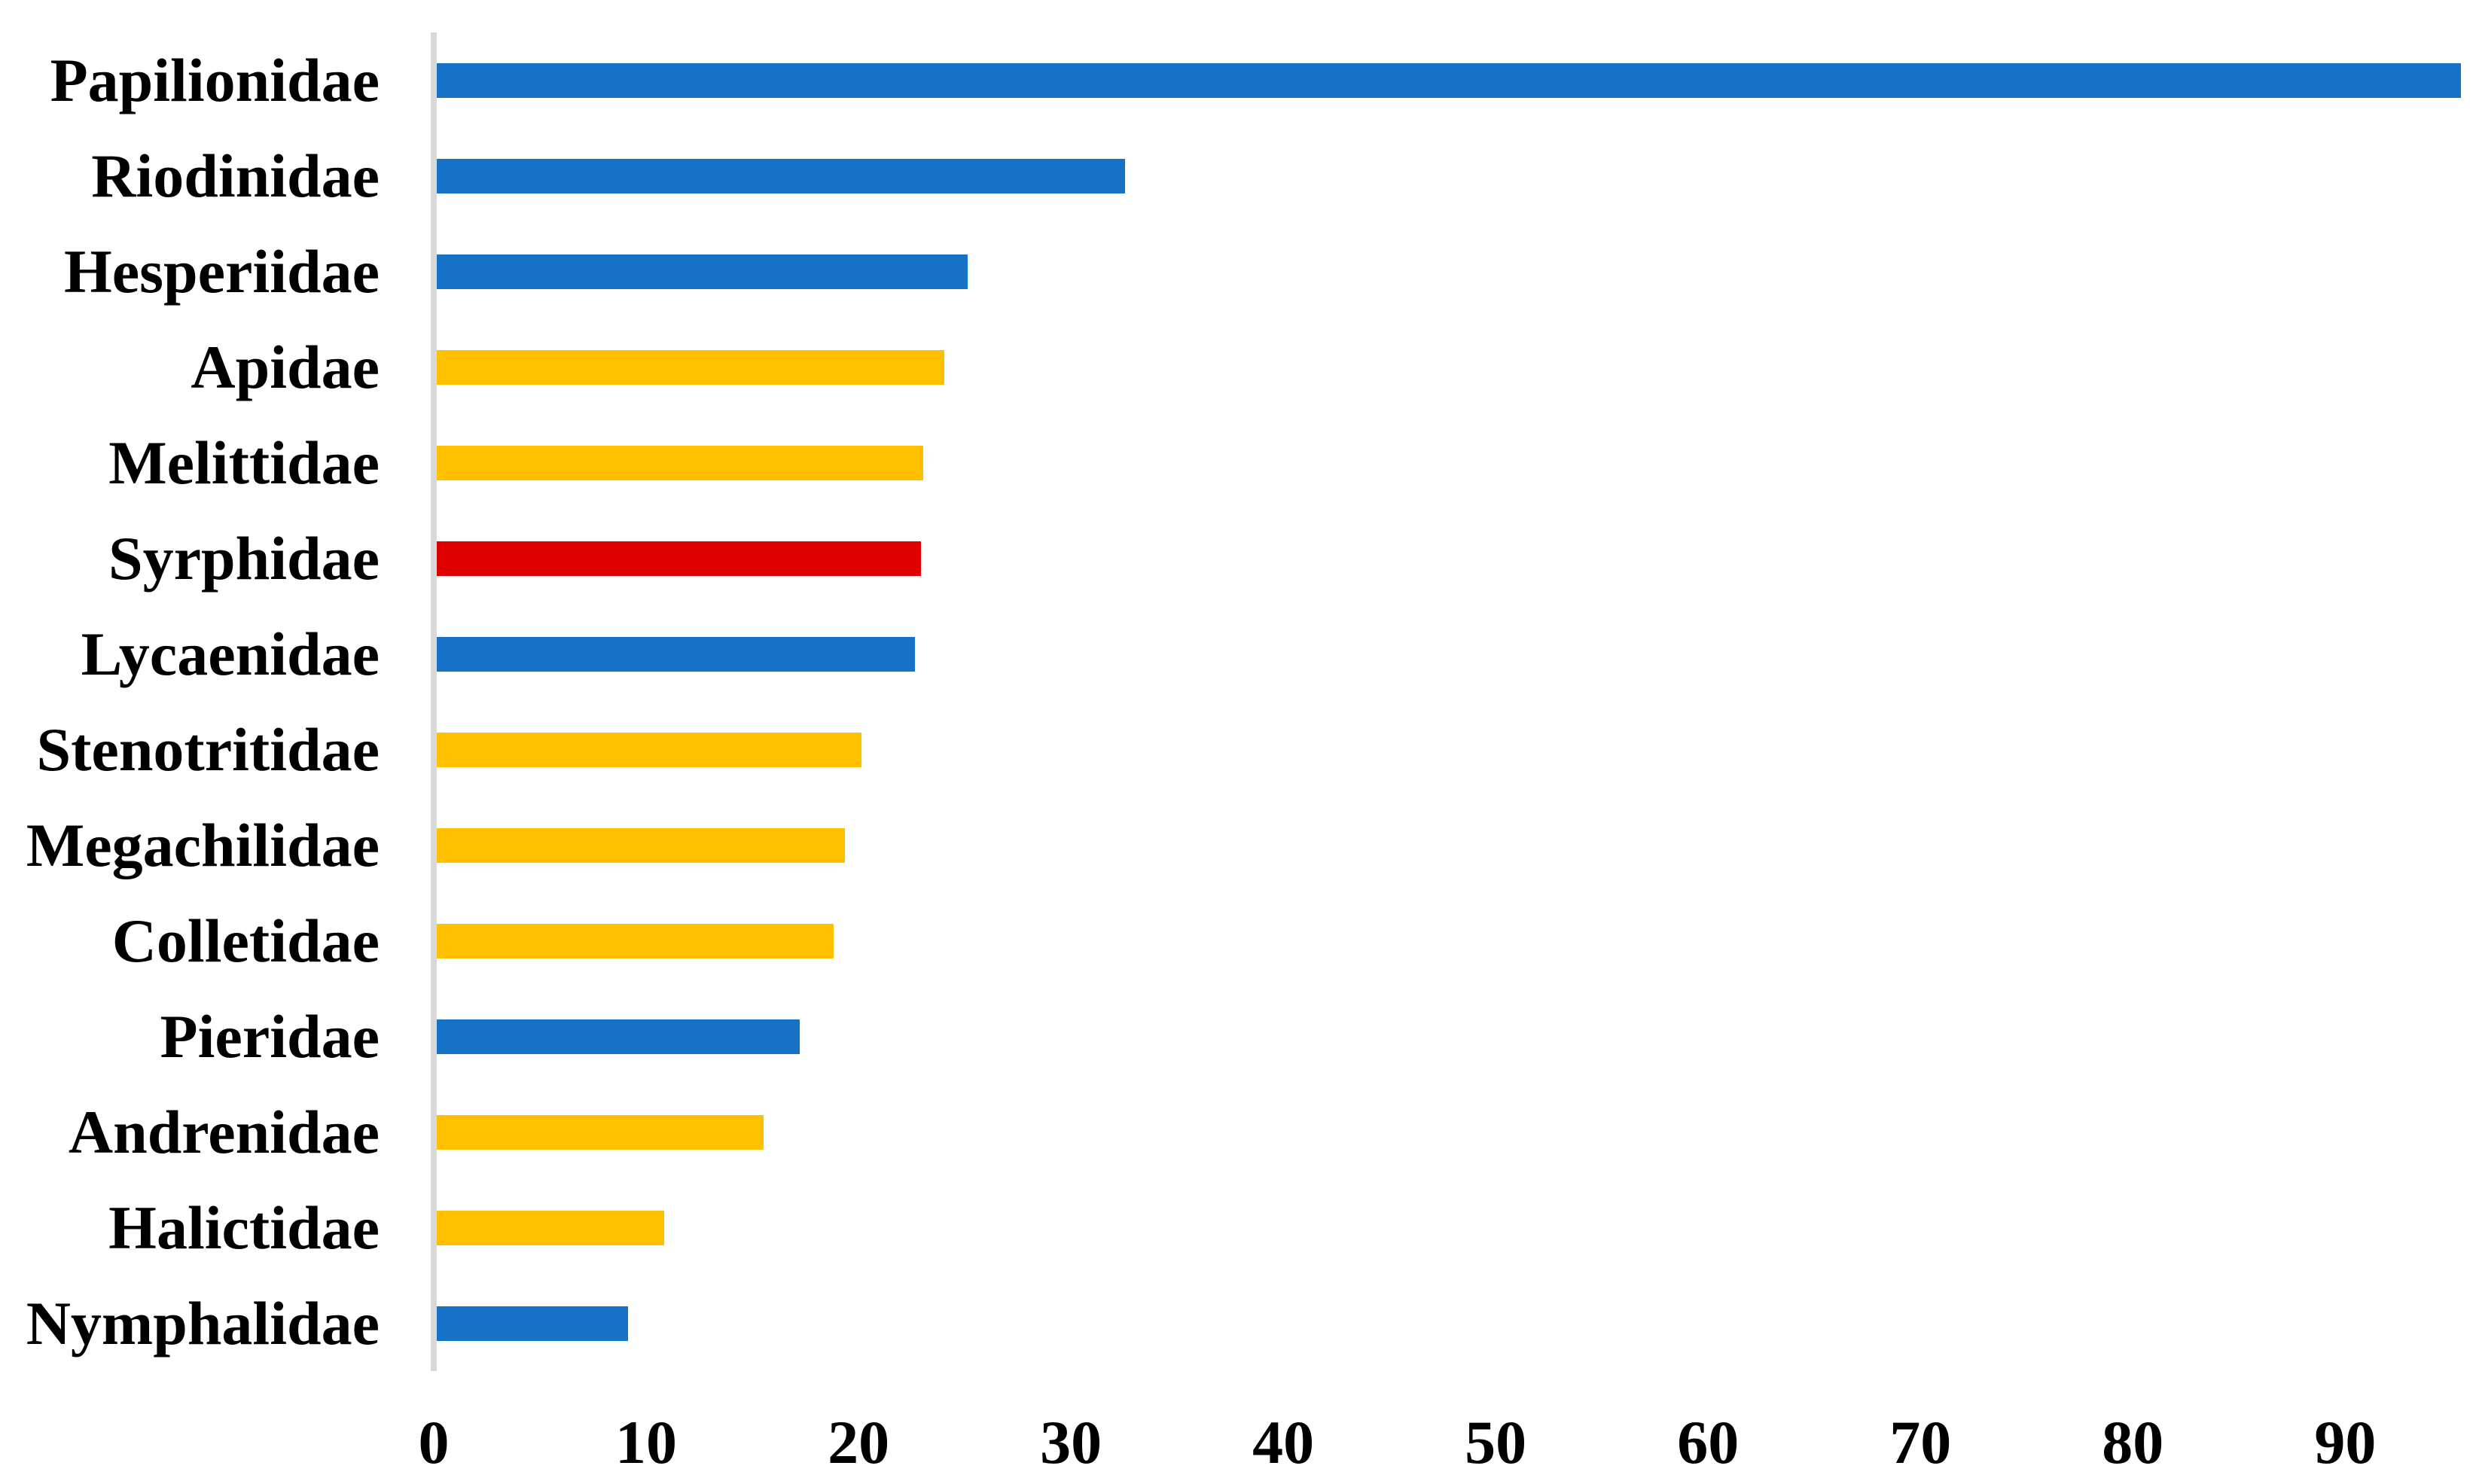  What do you see at coordinates (1449, 80) in the screenshot?
I see `bar-papilionidae` at bounding box center [1449, 80].